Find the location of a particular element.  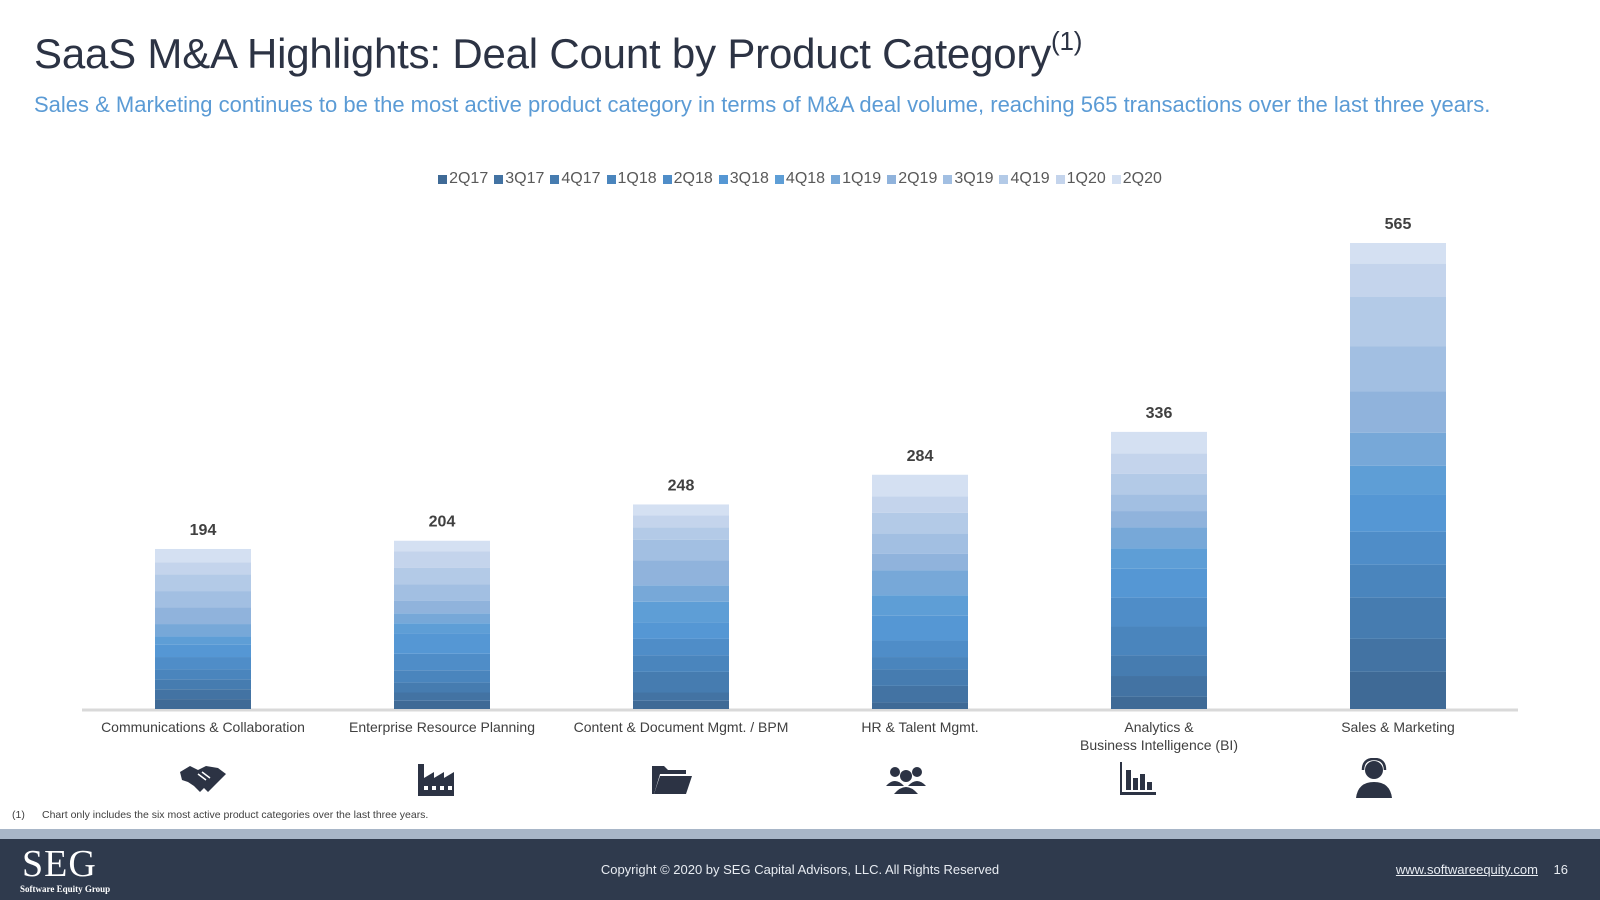

headset-person-icon is located at coordinates (1377, 777).